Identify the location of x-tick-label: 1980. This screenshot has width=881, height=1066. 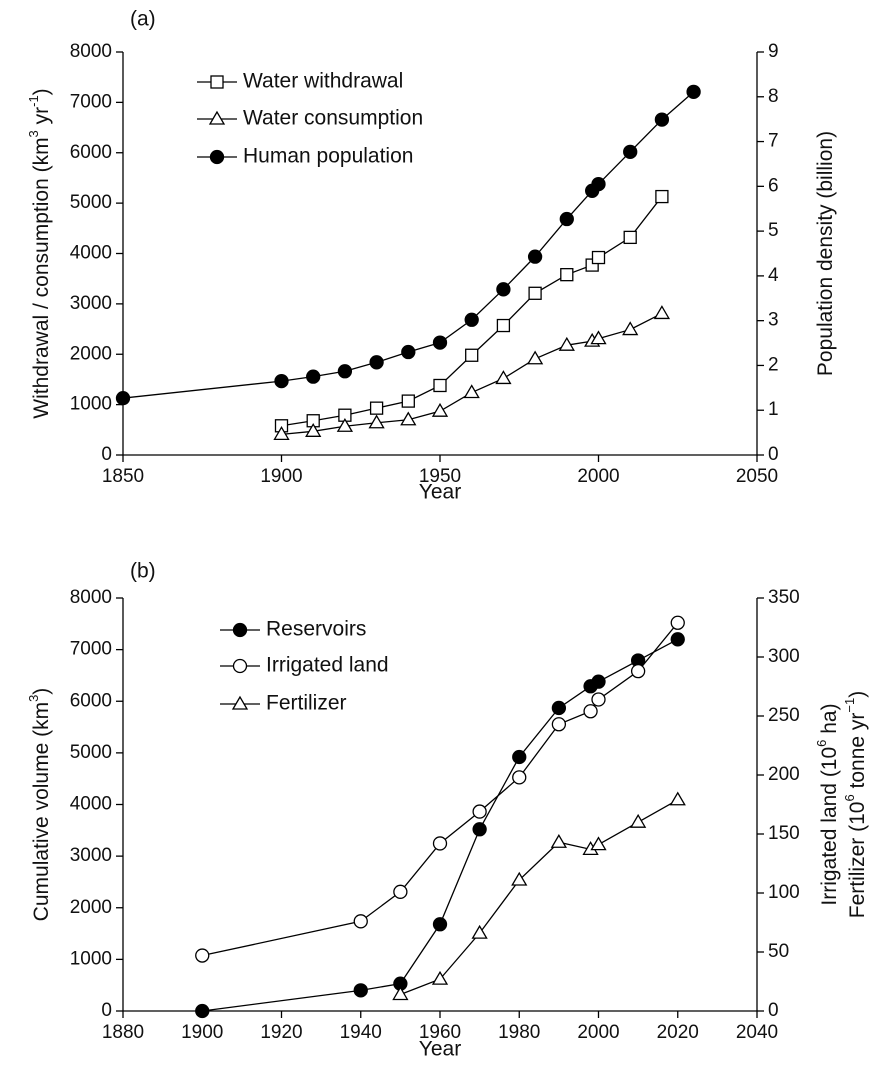
(519, 1032).